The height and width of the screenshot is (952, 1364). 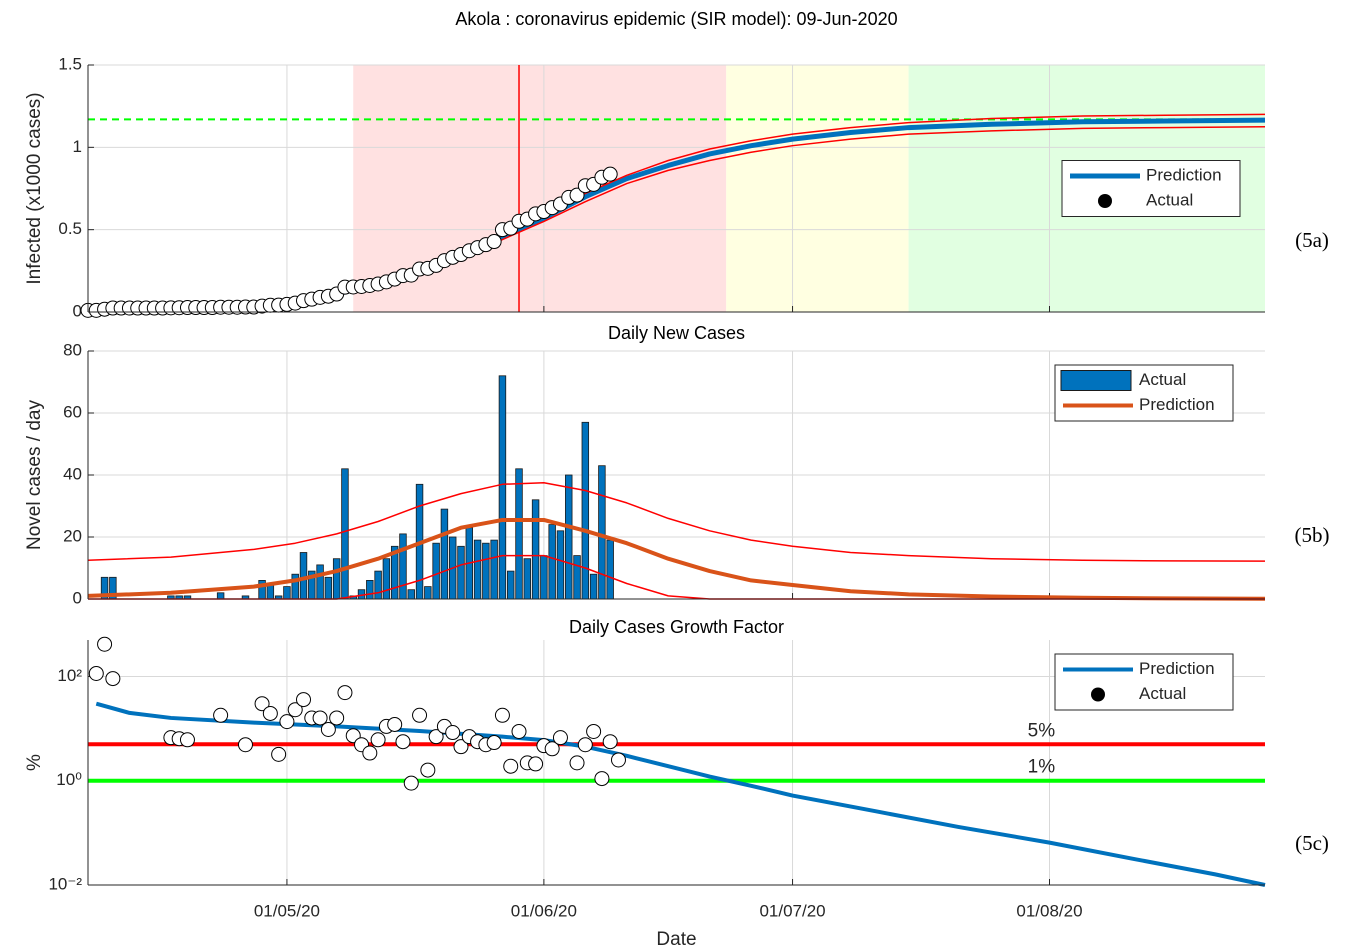 What do you see at coordinates (72, 473) in the screenshot?
I see `y-tick-label: 40` at bounding box center [72, 473].